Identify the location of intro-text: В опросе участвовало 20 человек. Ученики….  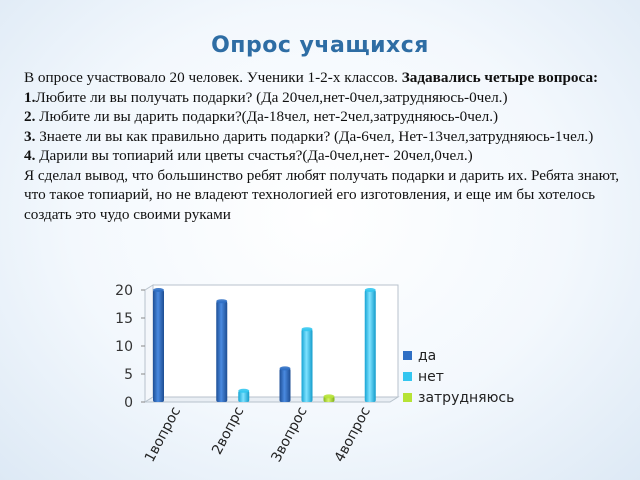
(211, 77).